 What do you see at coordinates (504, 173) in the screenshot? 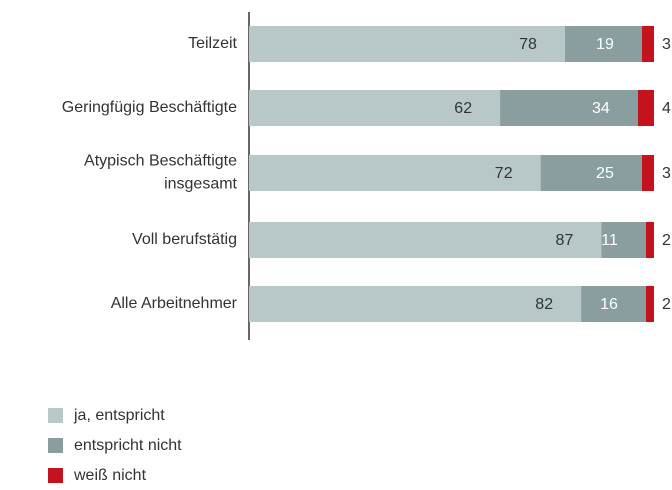
I see `value-label: 72` at bounding box center [504, 173].